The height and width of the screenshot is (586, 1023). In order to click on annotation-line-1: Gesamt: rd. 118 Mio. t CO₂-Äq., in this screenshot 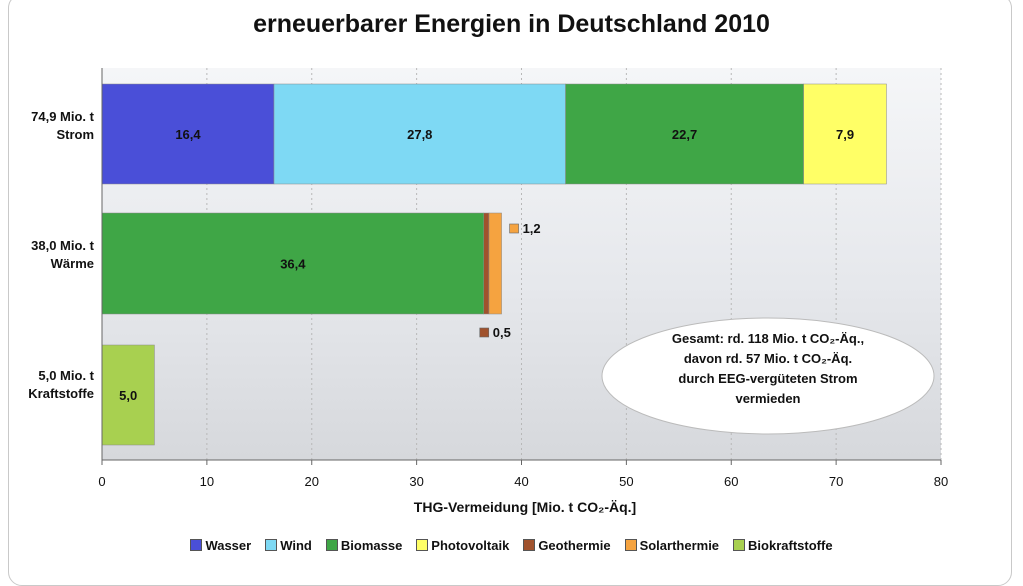, I will do `click(768, 338)`.